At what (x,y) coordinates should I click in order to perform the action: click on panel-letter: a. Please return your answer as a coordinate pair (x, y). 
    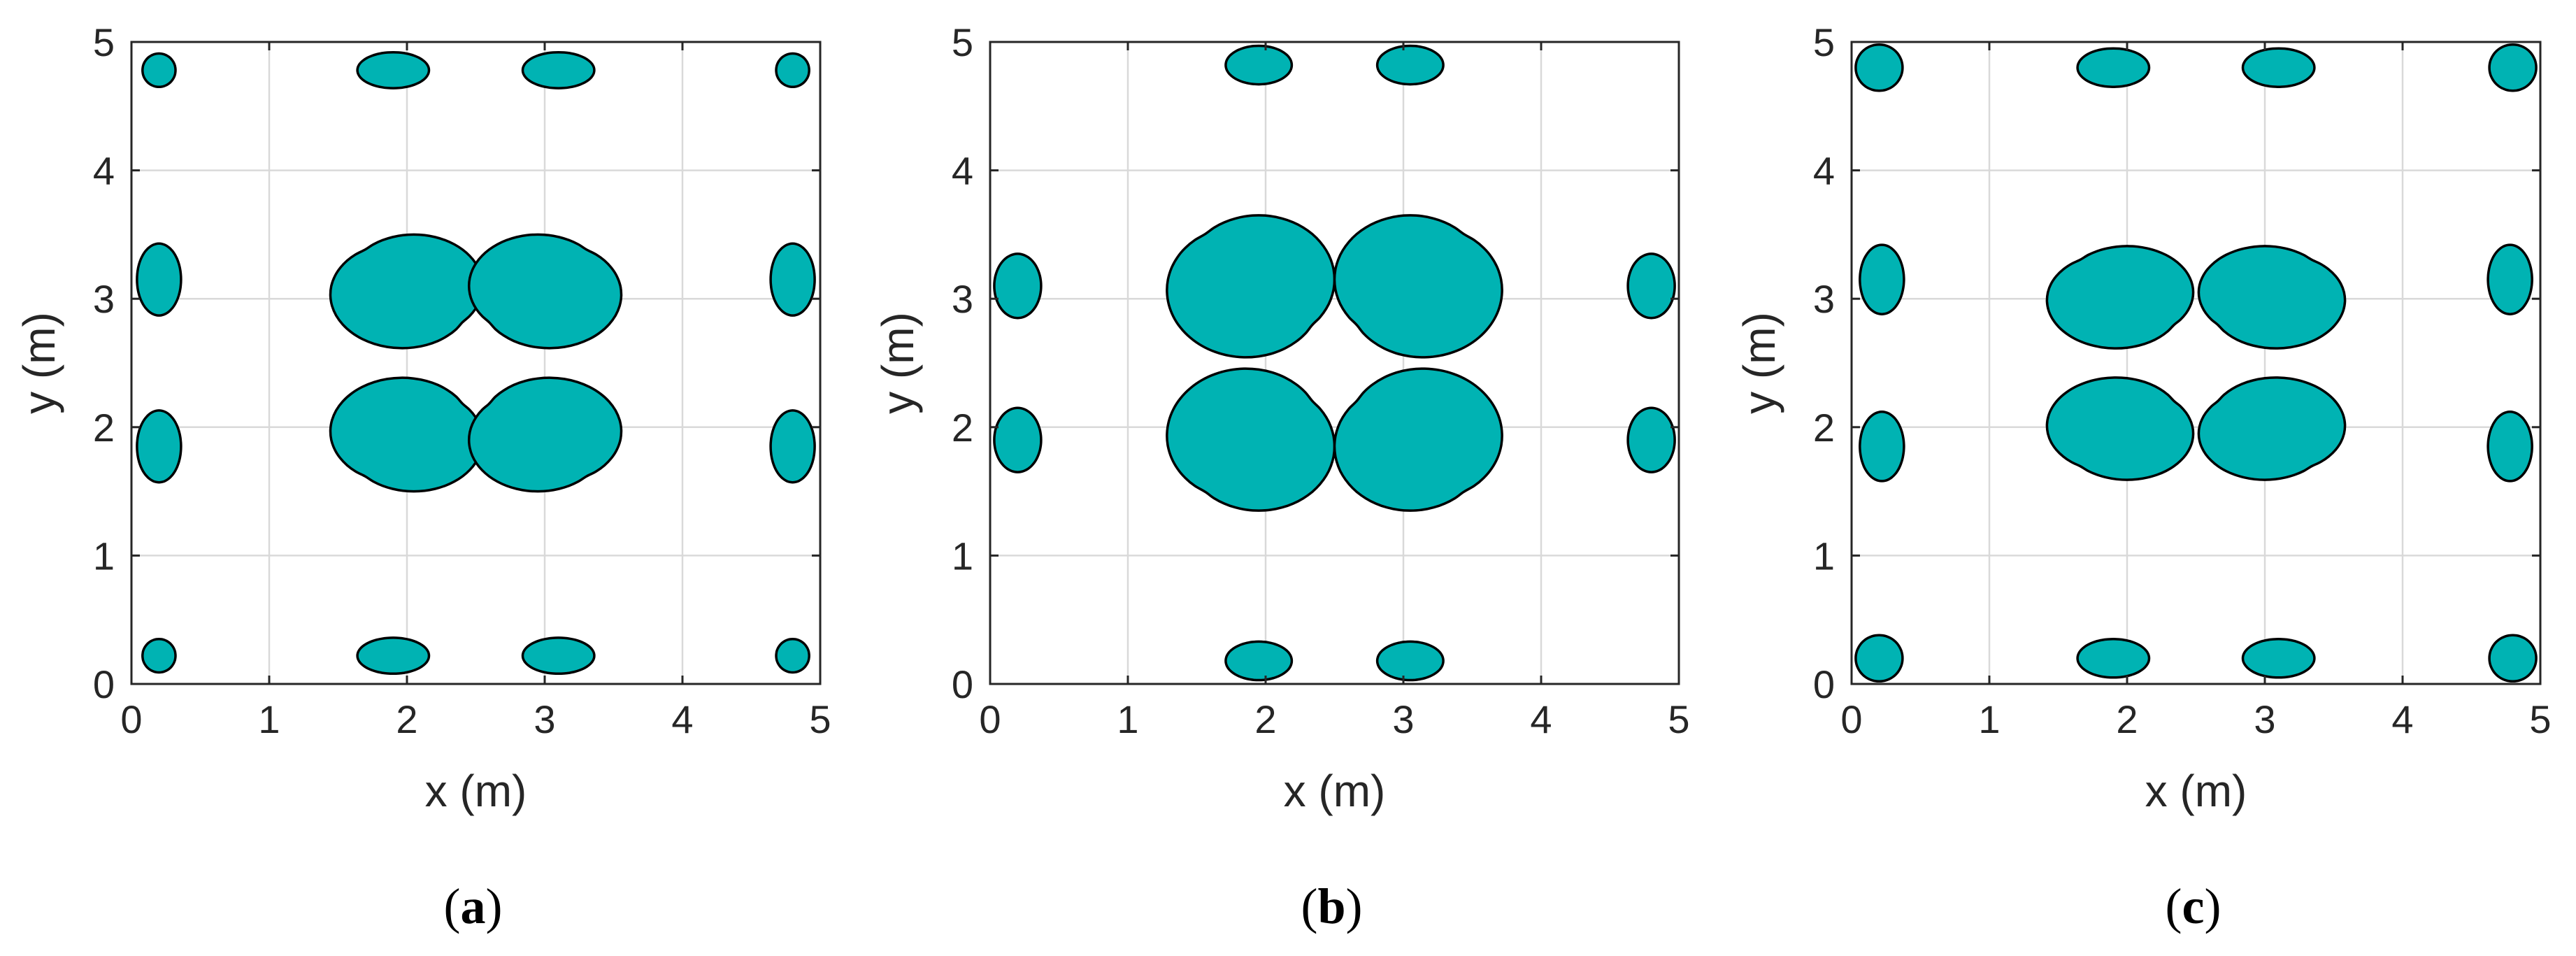
    Looking at the image, I should click on (473, 906).